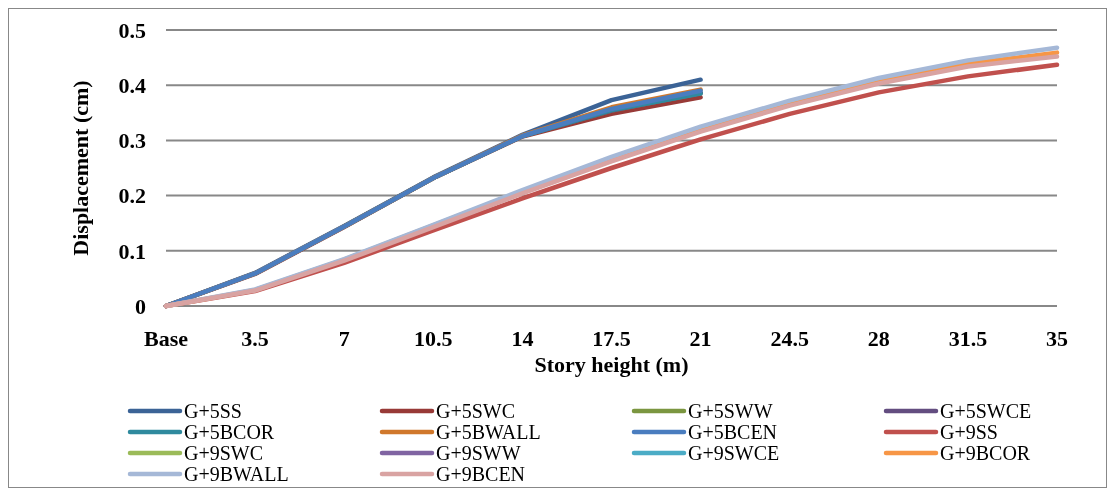  What do you see at coordinates (611, 364) in the screenshot?
I see `x-axis-title: Story height (m)` at bounding box center [611, 364].